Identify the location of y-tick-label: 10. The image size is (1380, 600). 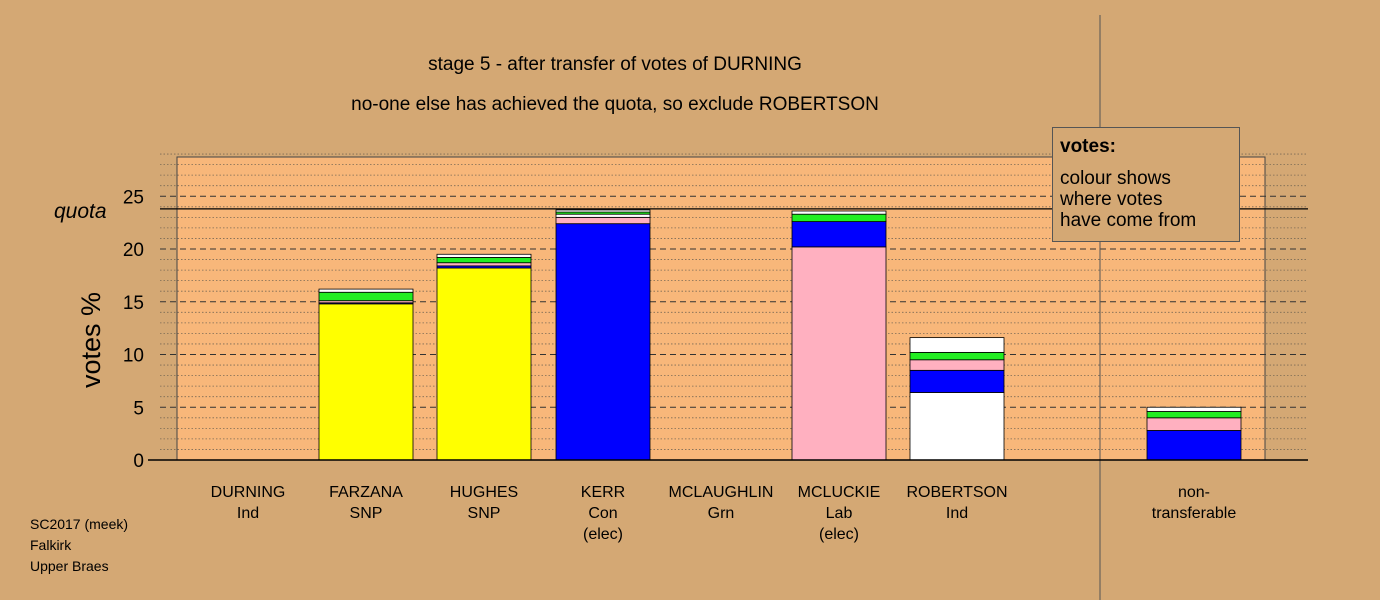
(133, 356).